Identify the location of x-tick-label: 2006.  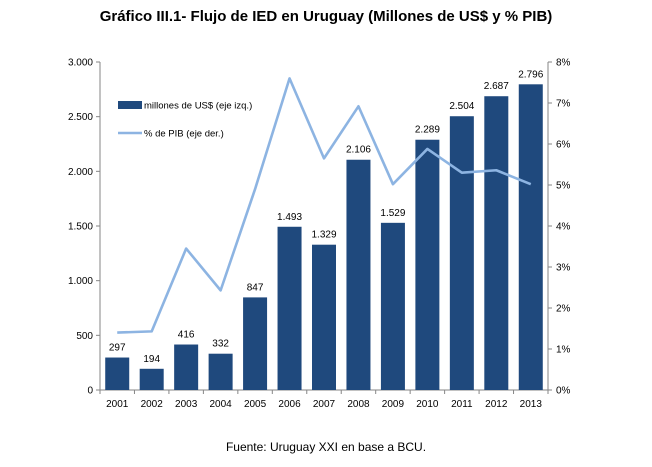
(289, 404).